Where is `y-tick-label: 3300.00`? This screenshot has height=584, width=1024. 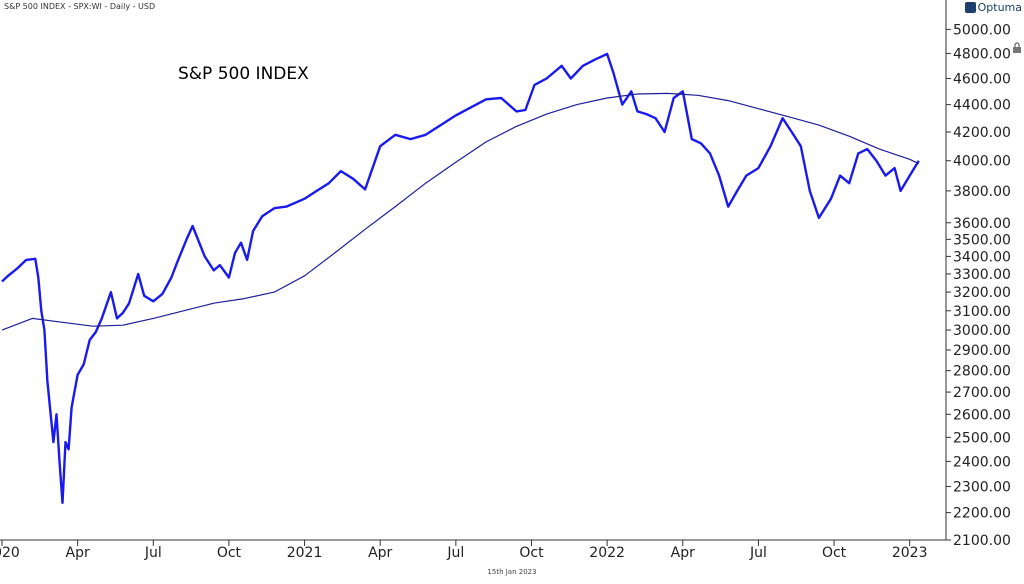
y-tick-label: 3300.00 is located at coordinates (982, 275).